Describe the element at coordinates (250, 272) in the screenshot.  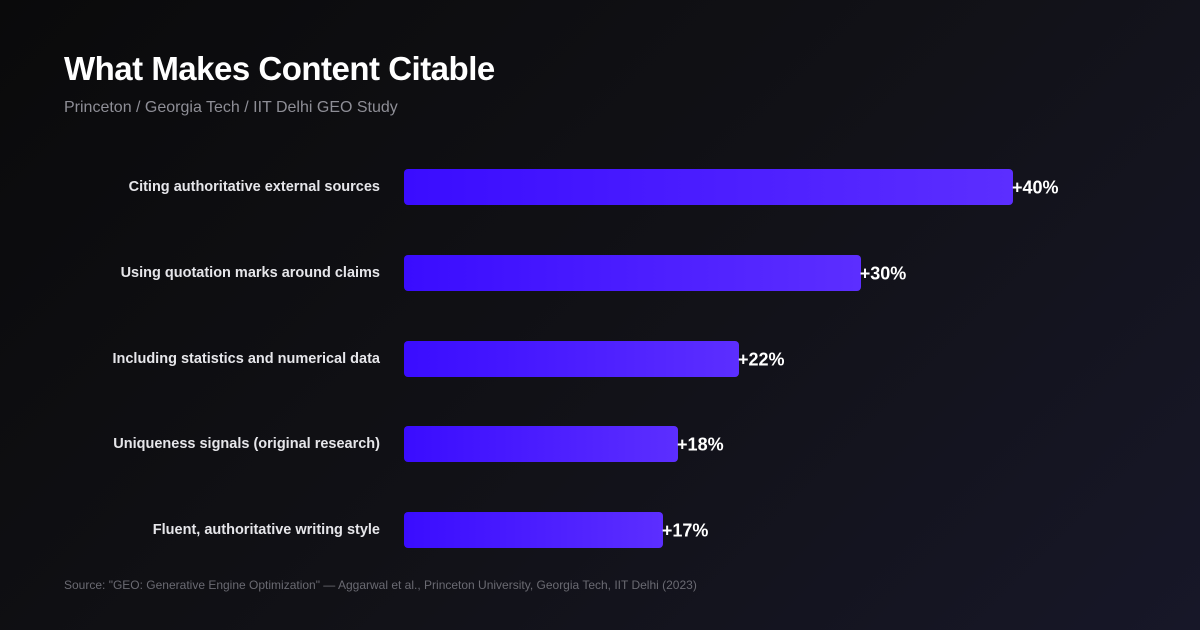
I see `category-label: Using quotation marks around claims` at that location.